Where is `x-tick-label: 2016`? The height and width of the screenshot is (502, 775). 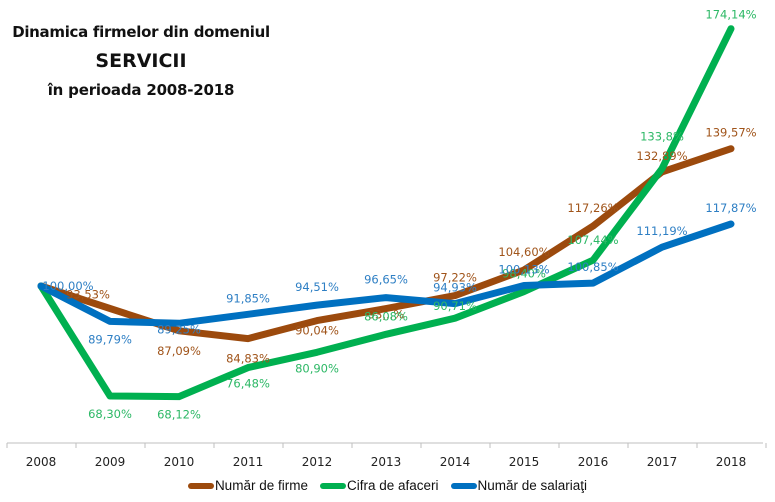
x-tick-label: 2016 is located at coordinates (593, 462).